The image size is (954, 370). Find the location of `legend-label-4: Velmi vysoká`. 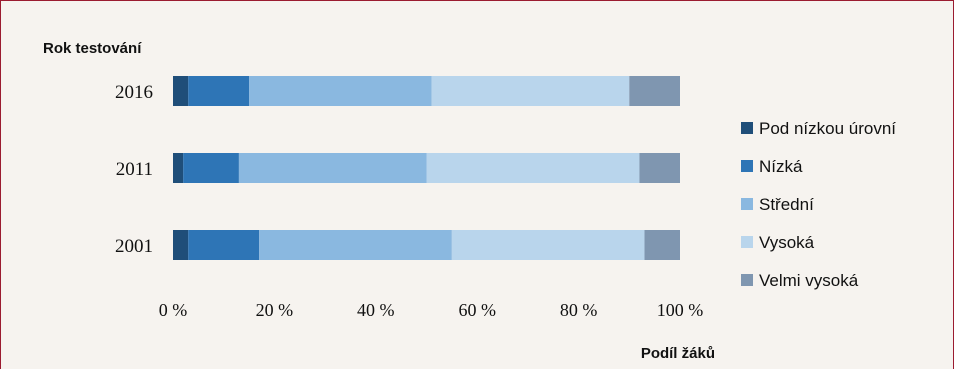

legend-label-4: Velmi vysoká is located at coordinates (809, 280).